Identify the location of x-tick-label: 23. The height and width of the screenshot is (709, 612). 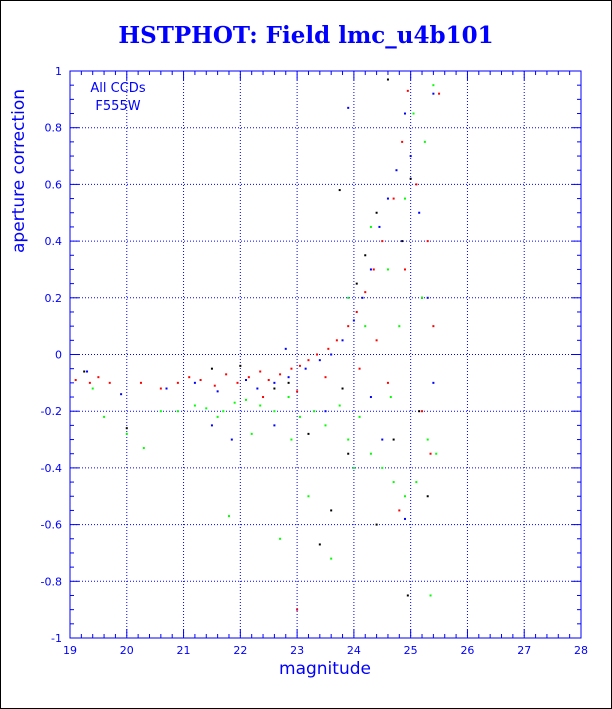
(297, 650).